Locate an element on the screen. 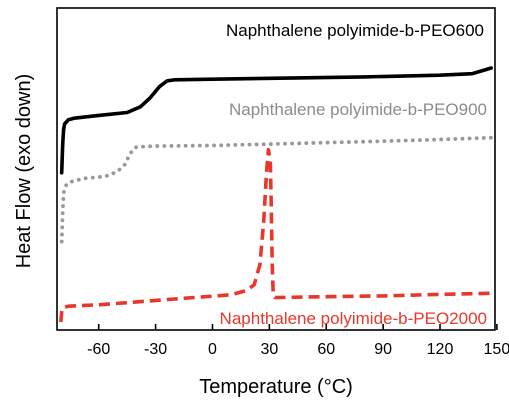  x-tick-label-7: 150 is located at coordinates (496, 349).